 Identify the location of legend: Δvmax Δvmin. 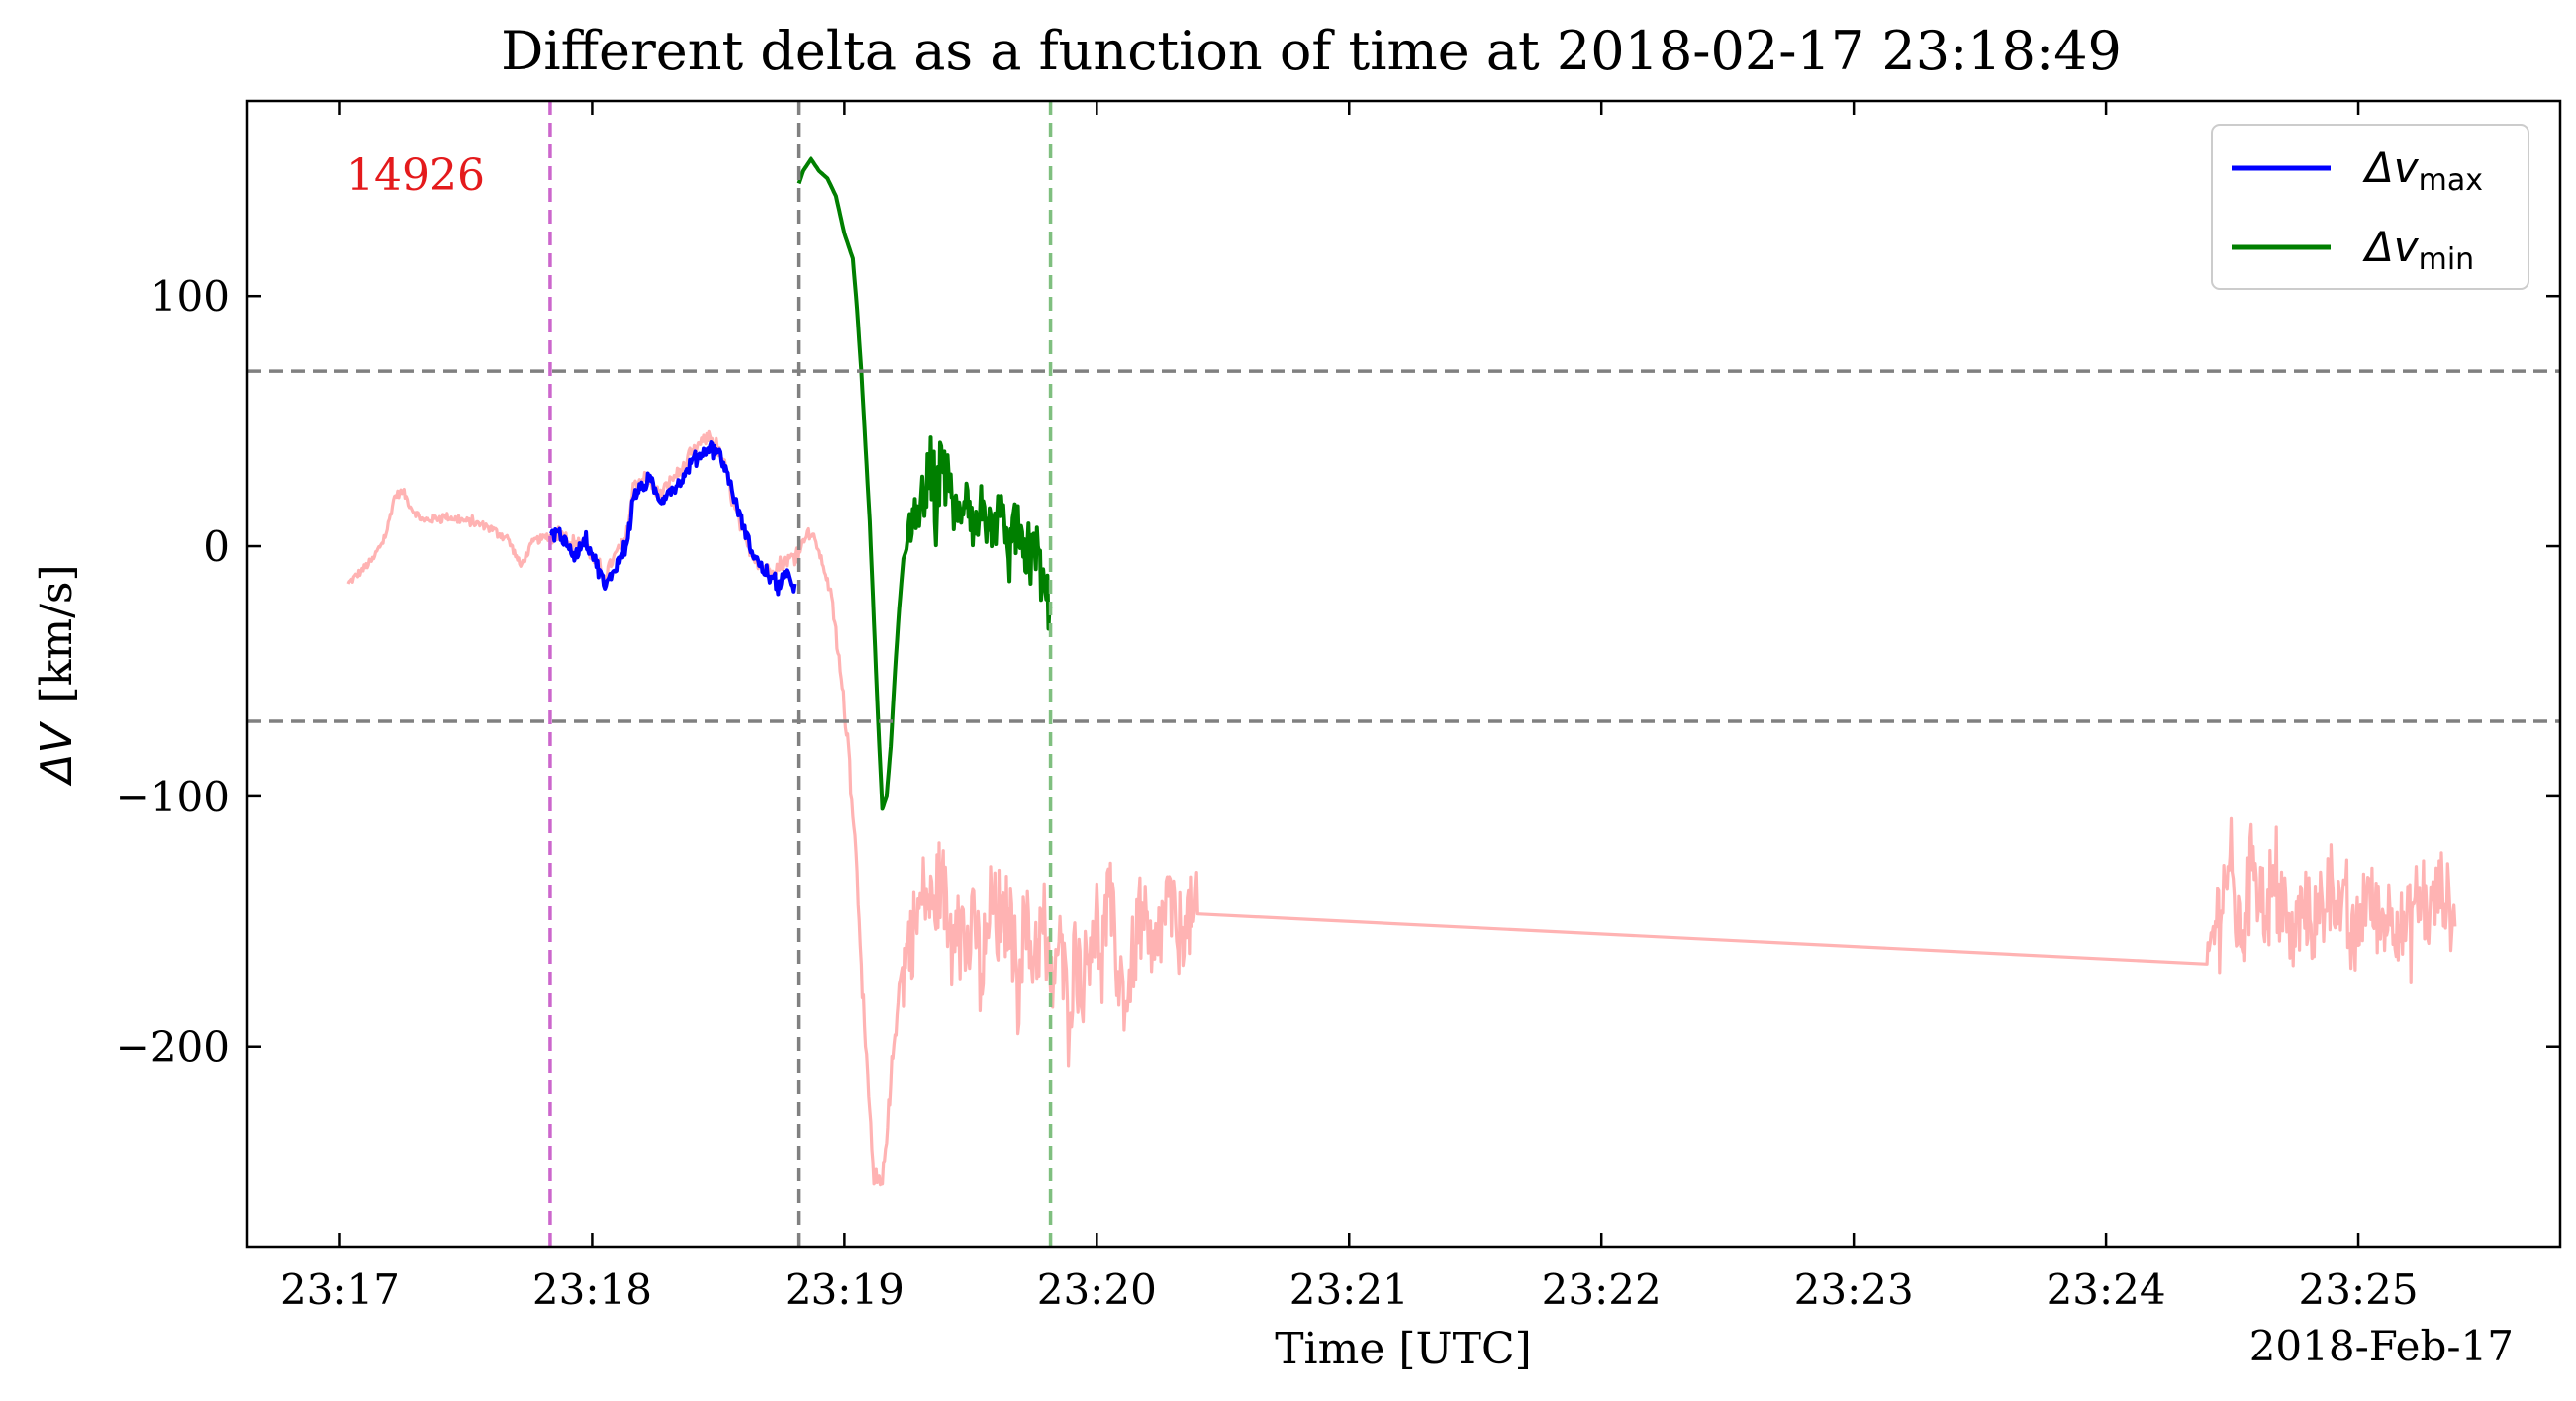
(2370, 207).